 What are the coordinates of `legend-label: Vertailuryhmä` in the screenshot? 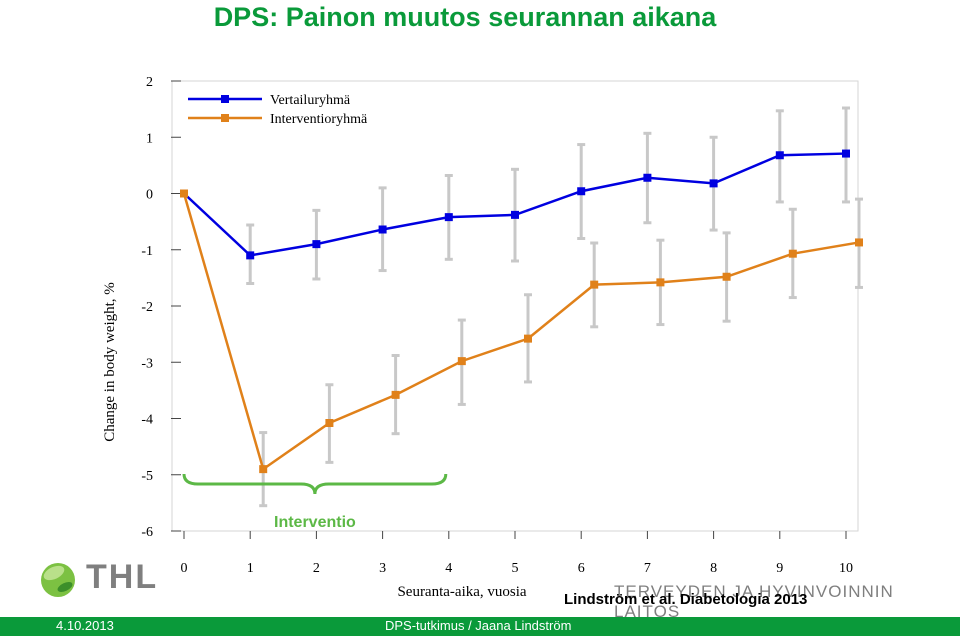 It's located at (310, 100).